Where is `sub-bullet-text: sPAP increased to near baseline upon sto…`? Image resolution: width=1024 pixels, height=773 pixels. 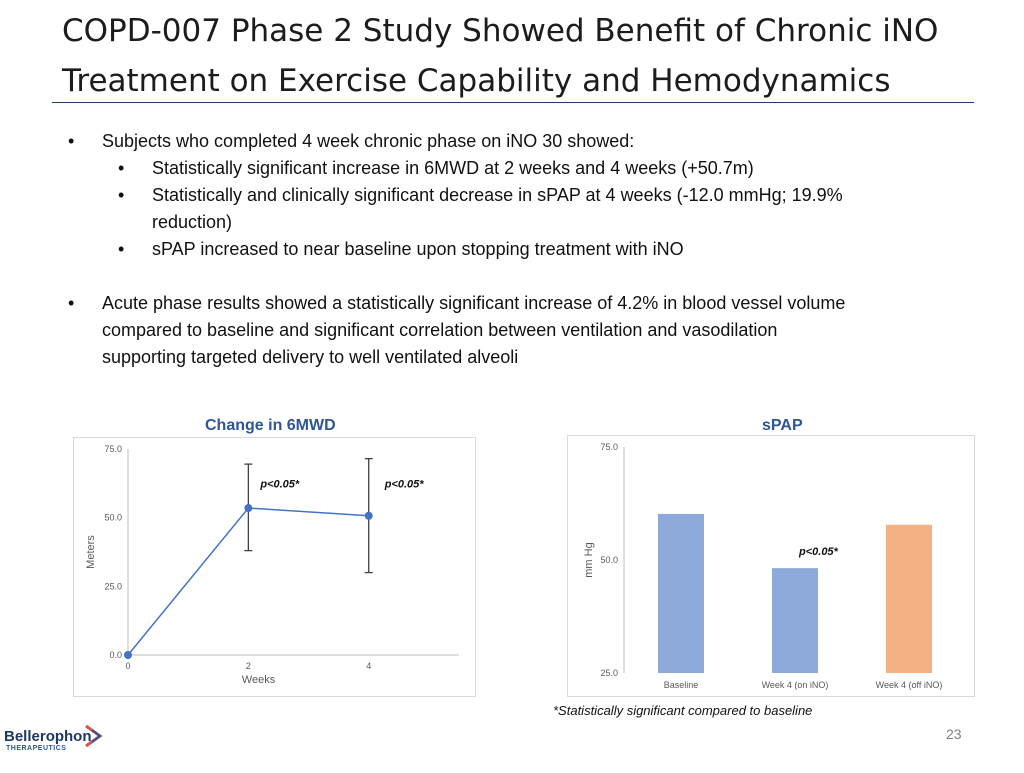
sub-bullet-text: sPAP increased to near baseline upon sto… is located at coordinates (418, 249).